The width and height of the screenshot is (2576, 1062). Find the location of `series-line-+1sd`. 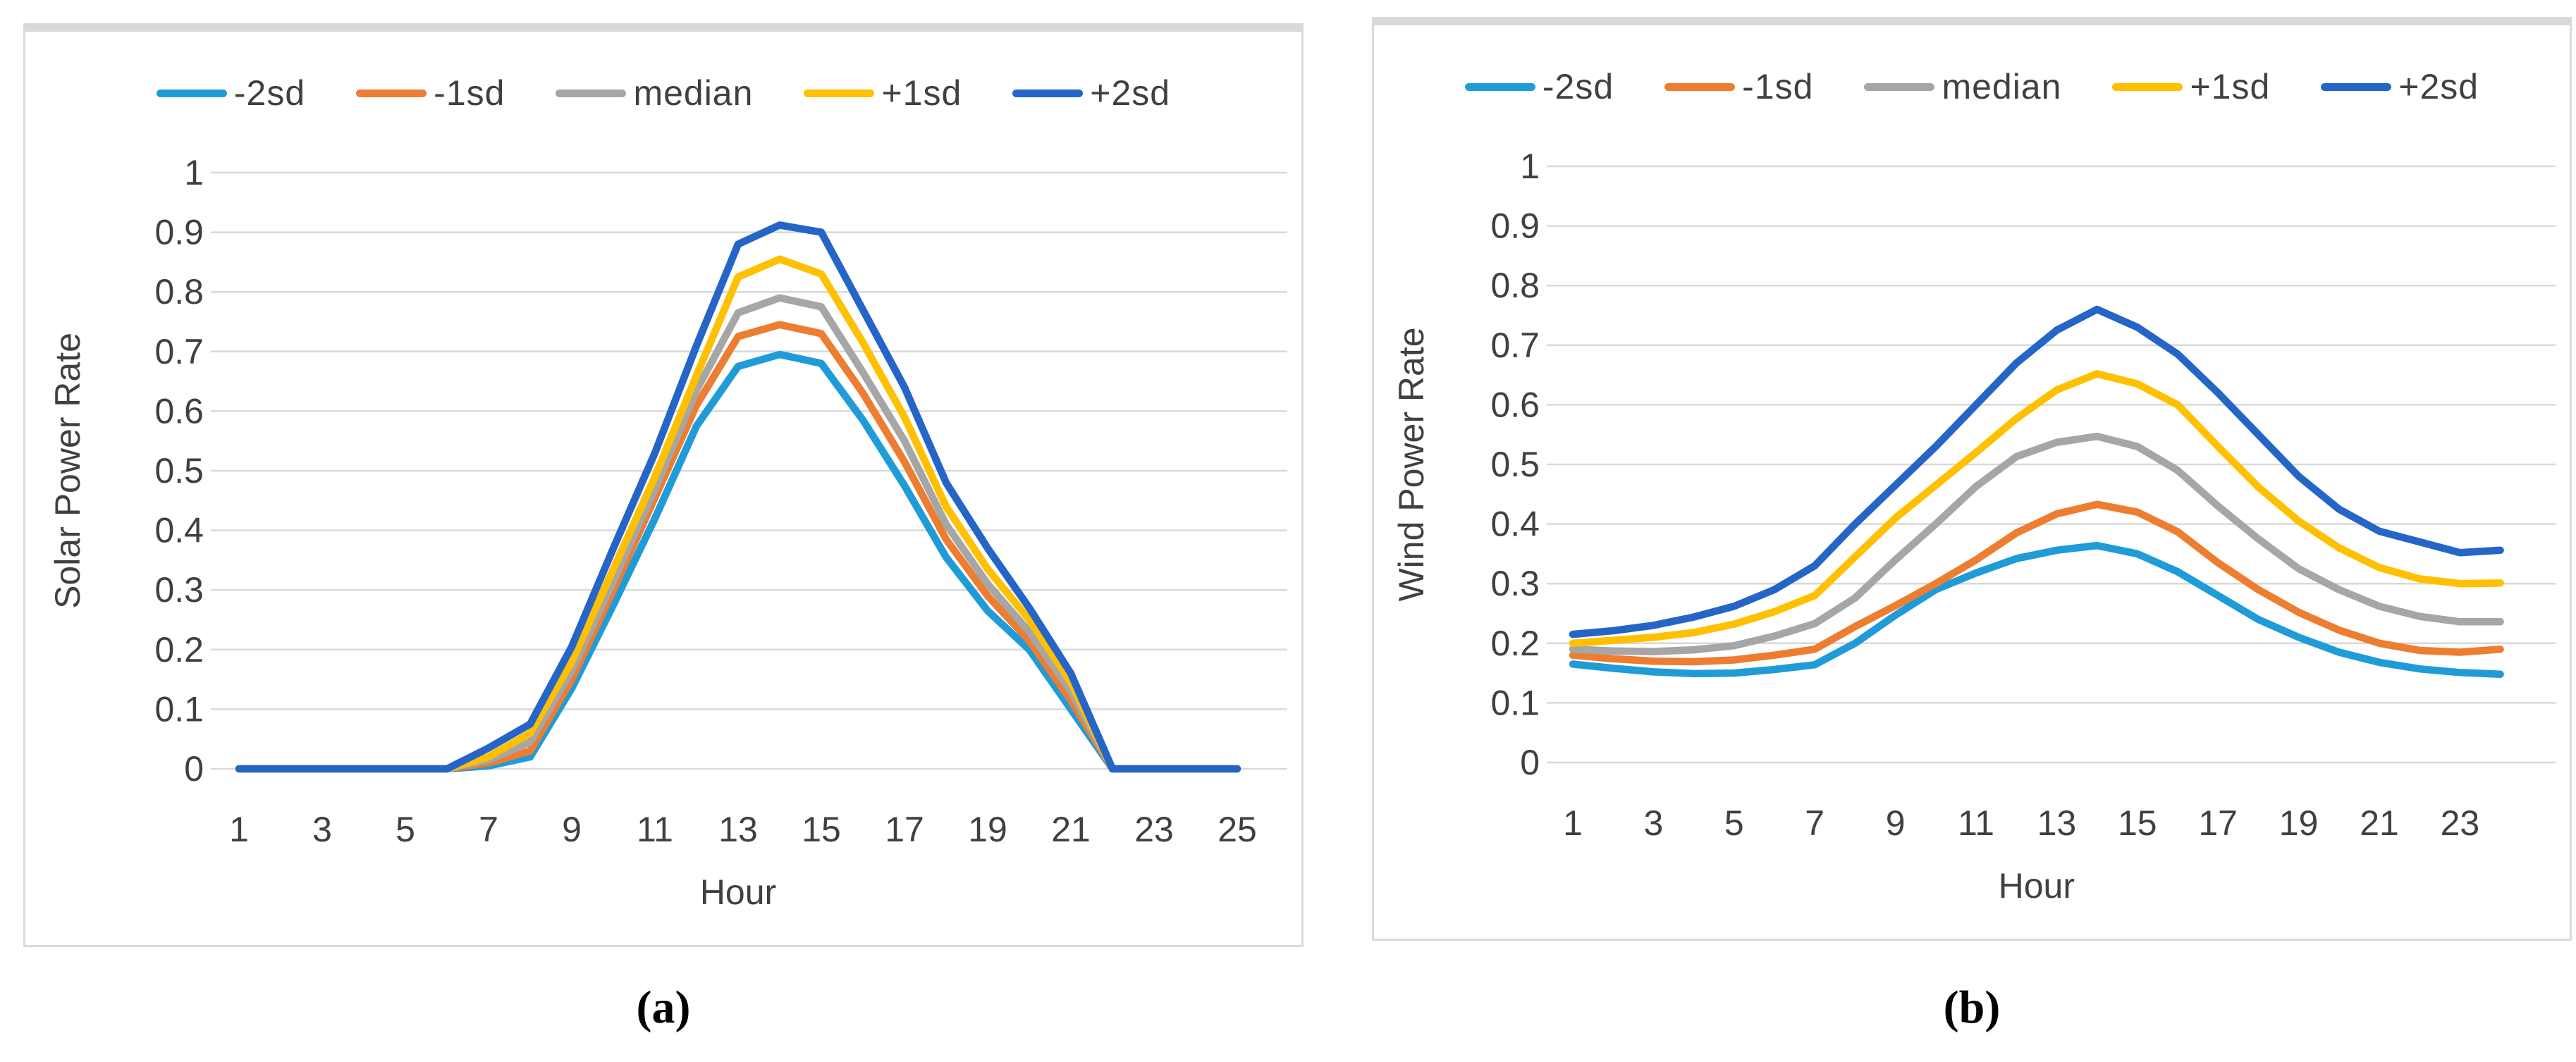

series-line-+1sd is located at coordinates (2036, 509).